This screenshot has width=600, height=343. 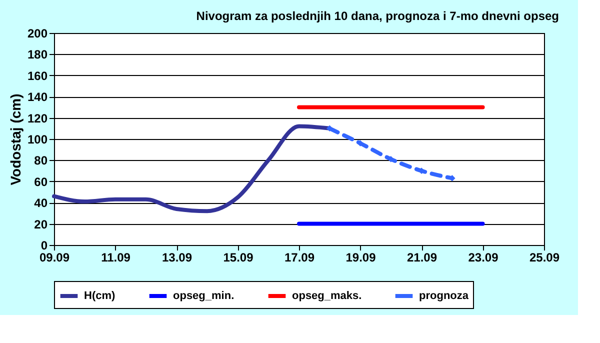 I want to click on y-tick-label: 180, so click(x=37, y=55).